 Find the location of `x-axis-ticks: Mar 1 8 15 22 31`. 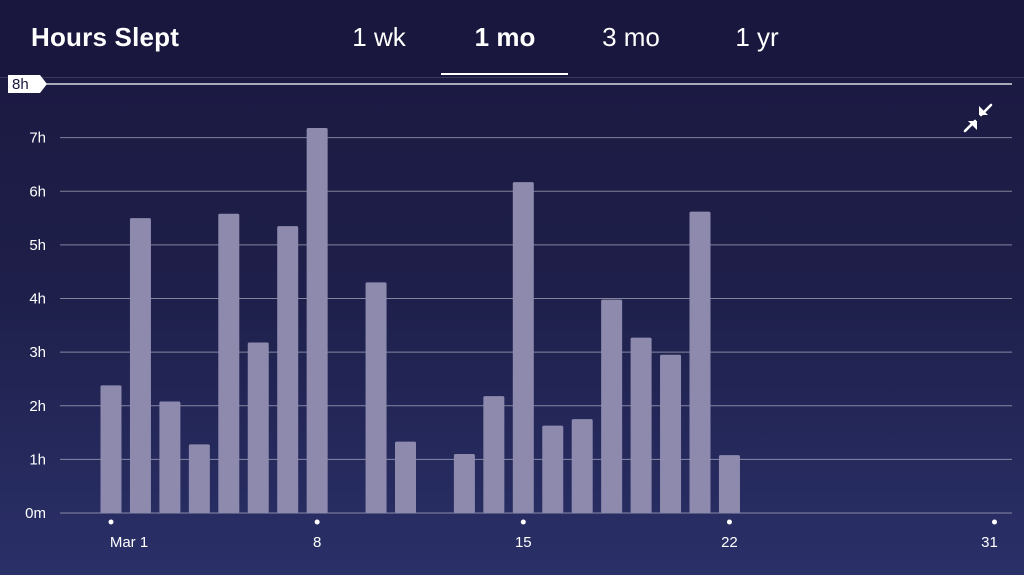

x-axis-ticks: Mar 1 8 15 22 31 is located at coordinates (553, 535).